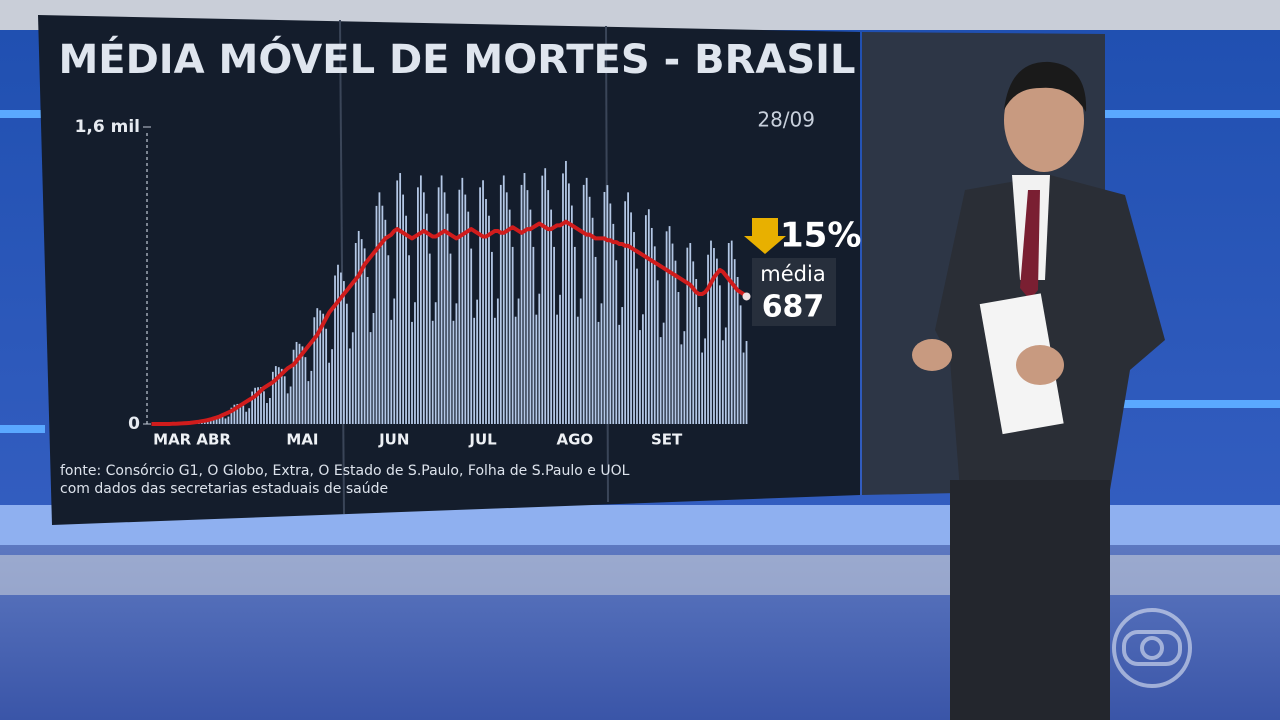  Describe the element at coordinates (1045, 86) in the screenshot. I see `hair` at that location.